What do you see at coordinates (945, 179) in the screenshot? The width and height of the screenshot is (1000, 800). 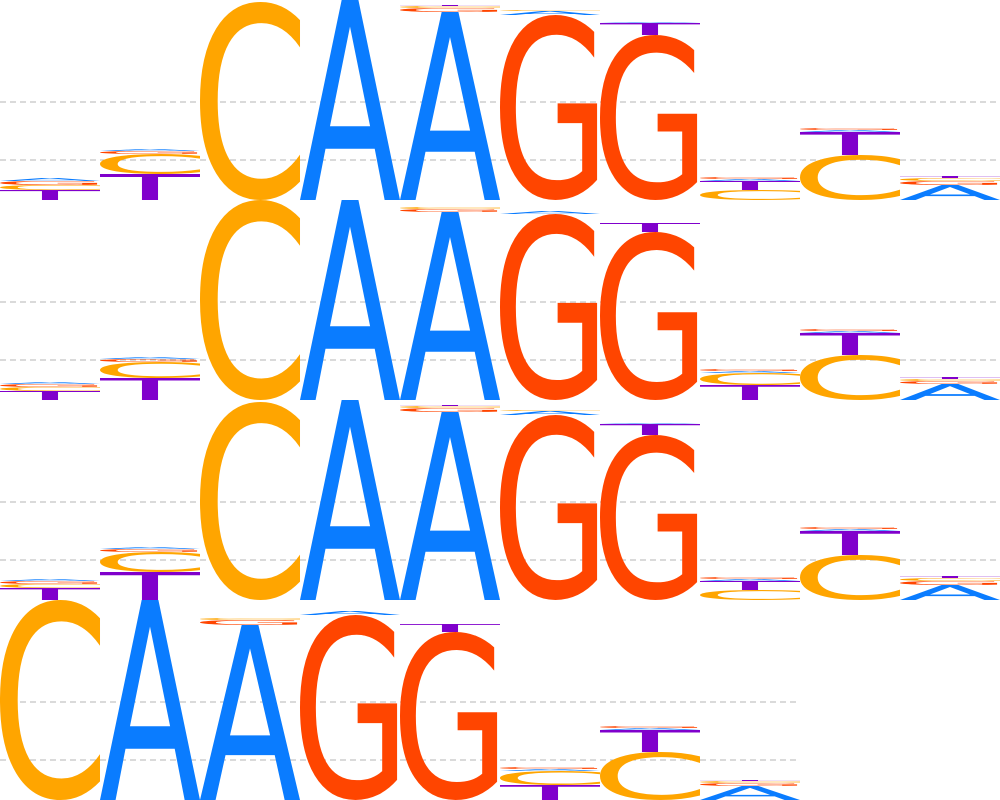 I see `logo1-pos10-C-letter: C` at bounding box center [945, 179].